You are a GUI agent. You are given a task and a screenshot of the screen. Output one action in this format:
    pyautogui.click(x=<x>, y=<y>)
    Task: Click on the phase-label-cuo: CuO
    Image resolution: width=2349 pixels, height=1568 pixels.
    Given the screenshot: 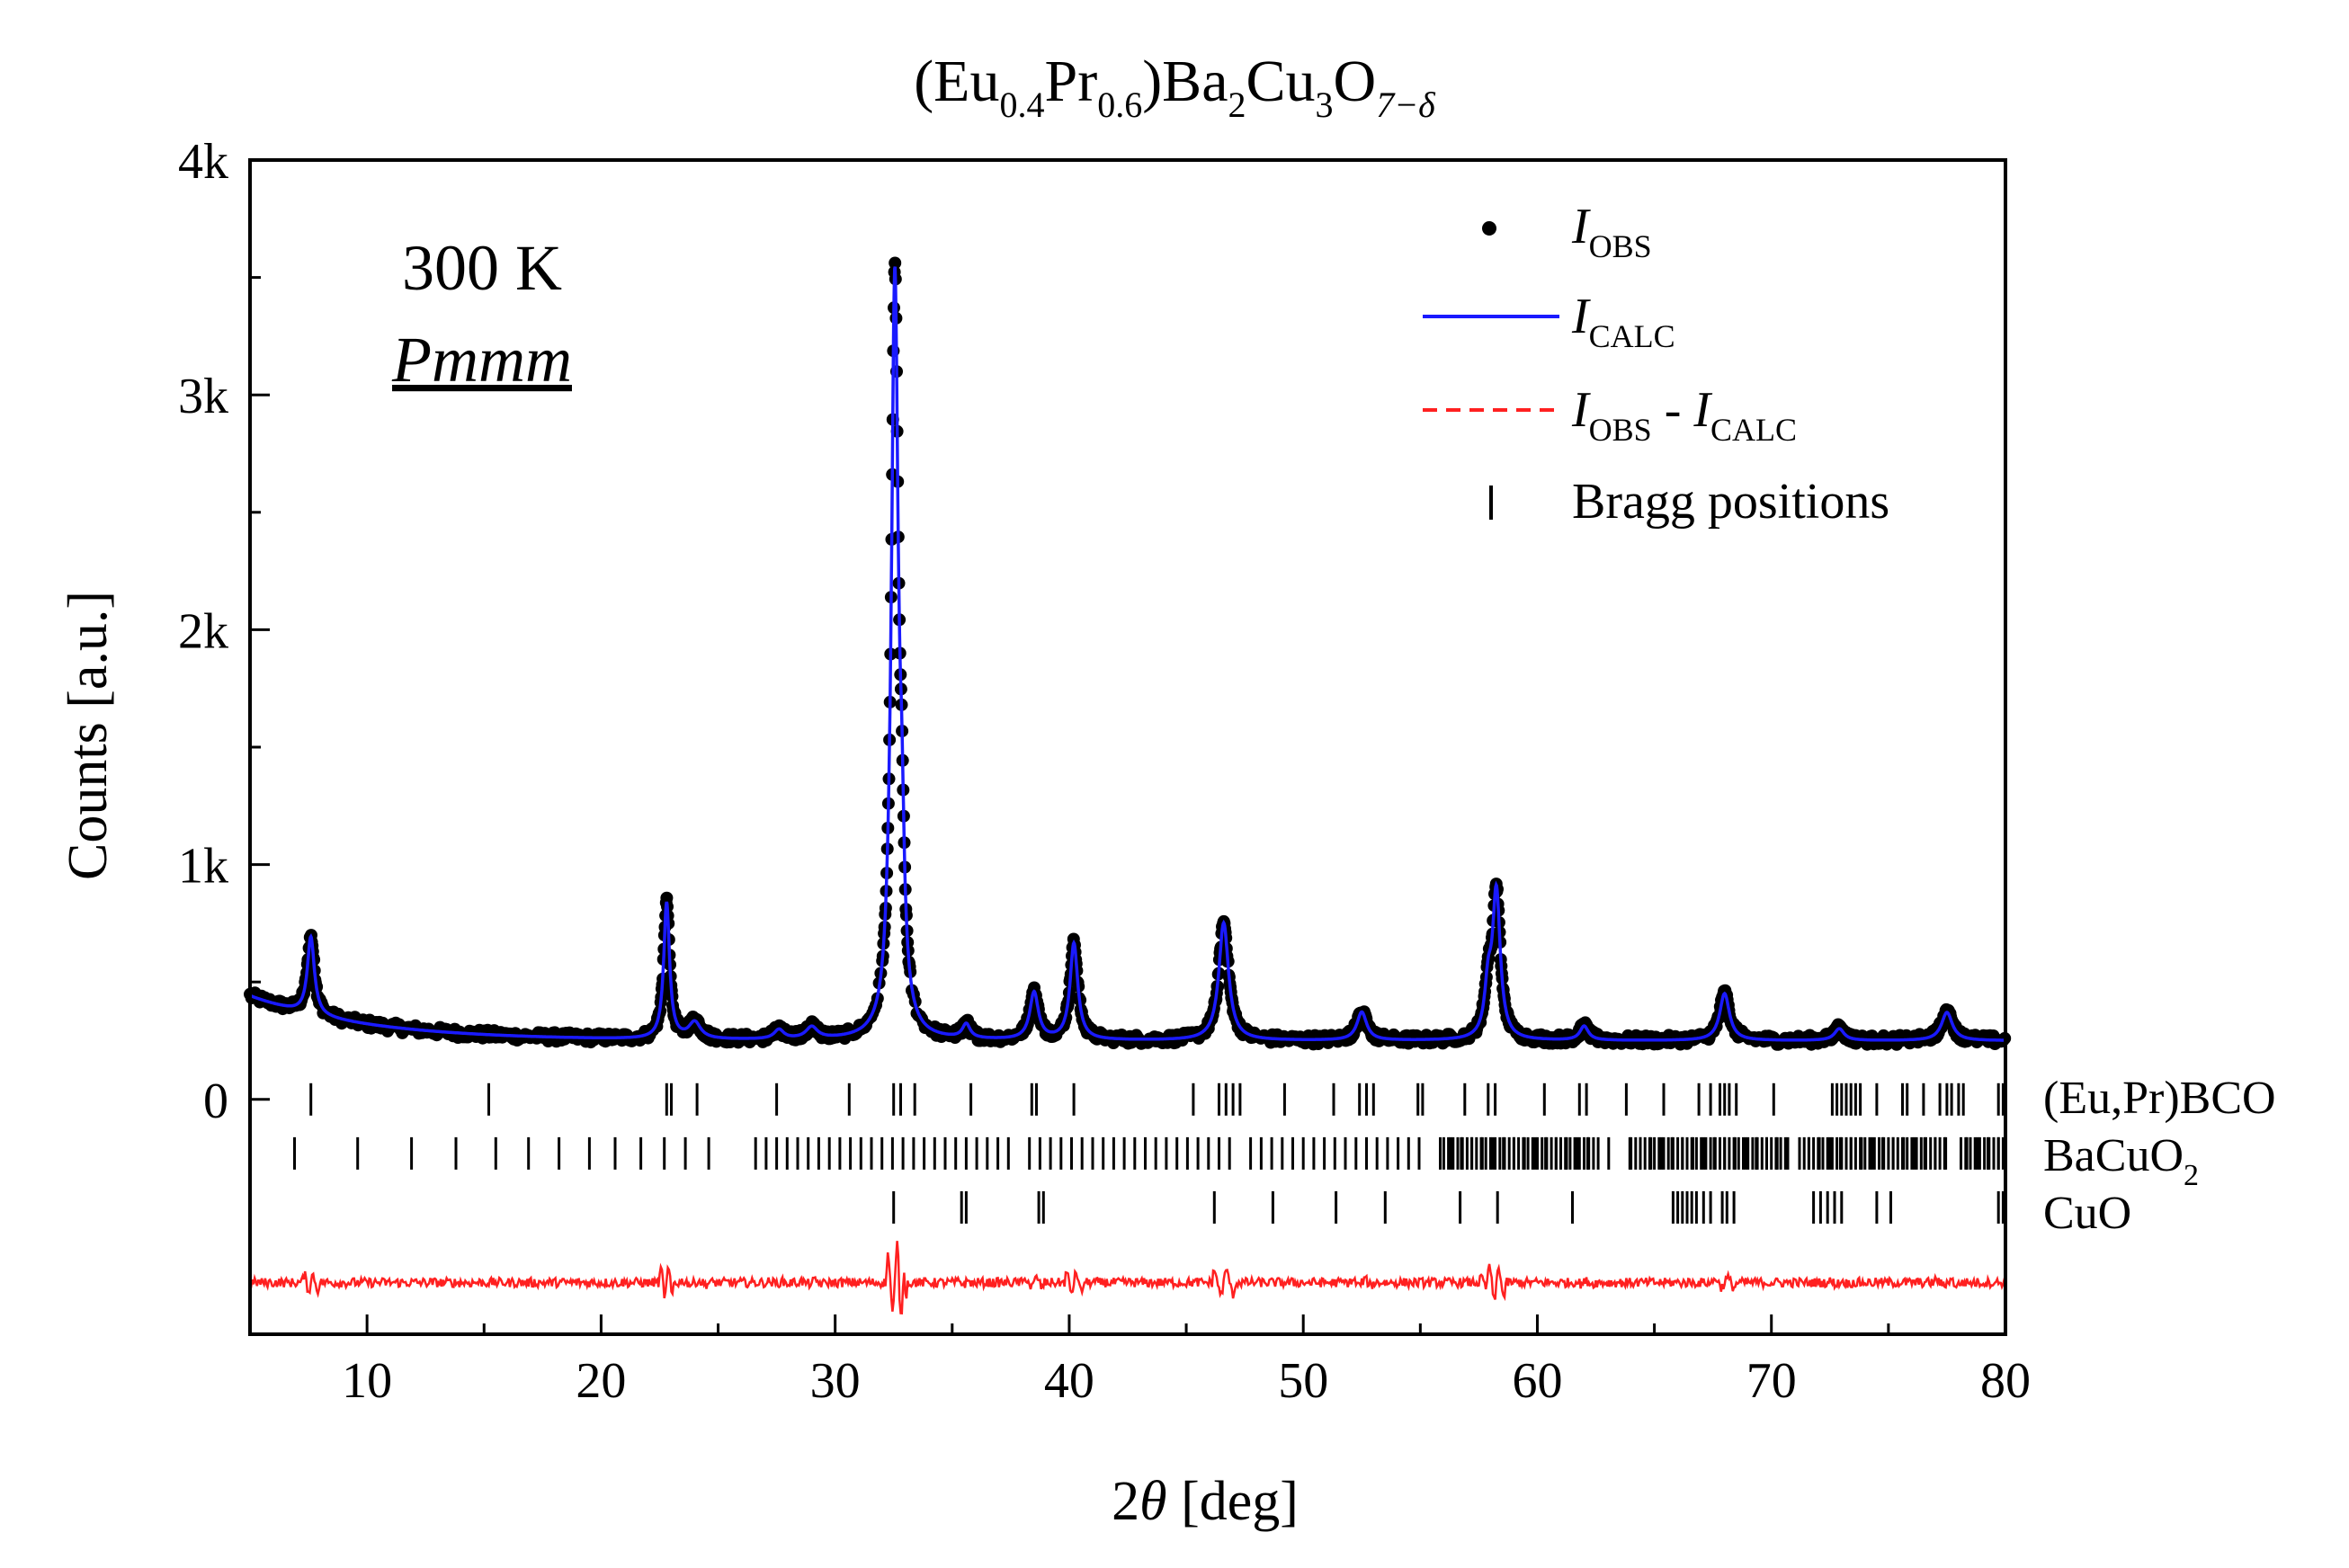 What is the action you would take?
    pyautogui.click(x=2087, y=1213)
    